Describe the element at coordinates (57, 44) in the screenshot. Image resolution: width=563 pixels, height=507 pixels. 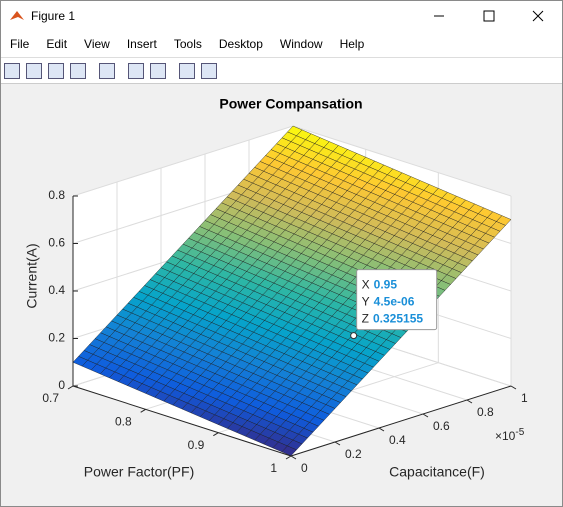
I see `menu-item: Edit` at that location.